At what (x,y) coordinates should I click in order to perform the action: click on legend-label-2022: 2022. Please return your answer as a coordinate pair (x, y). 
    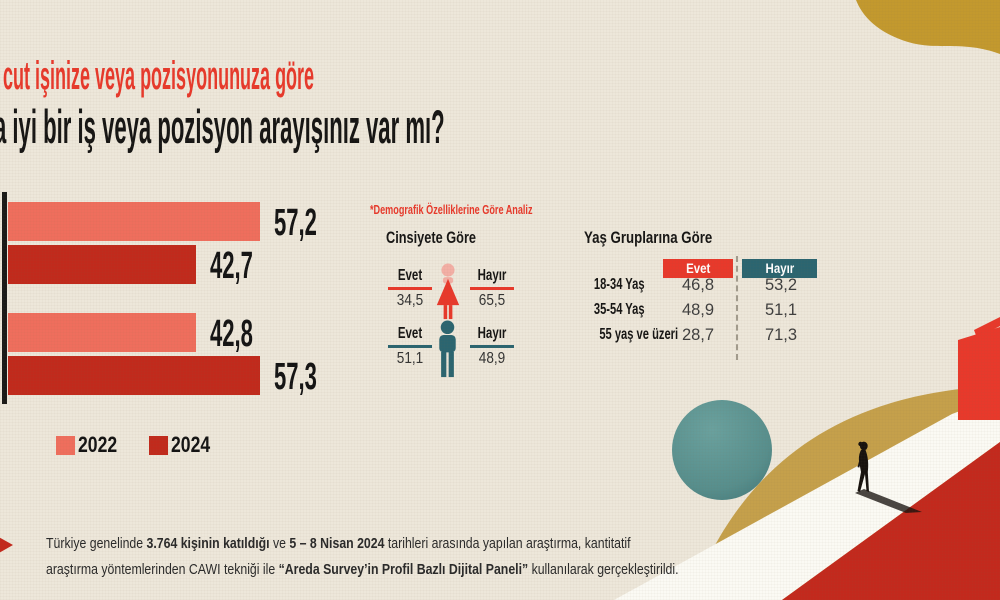
    Looking at the image, I should click on (98, 444).